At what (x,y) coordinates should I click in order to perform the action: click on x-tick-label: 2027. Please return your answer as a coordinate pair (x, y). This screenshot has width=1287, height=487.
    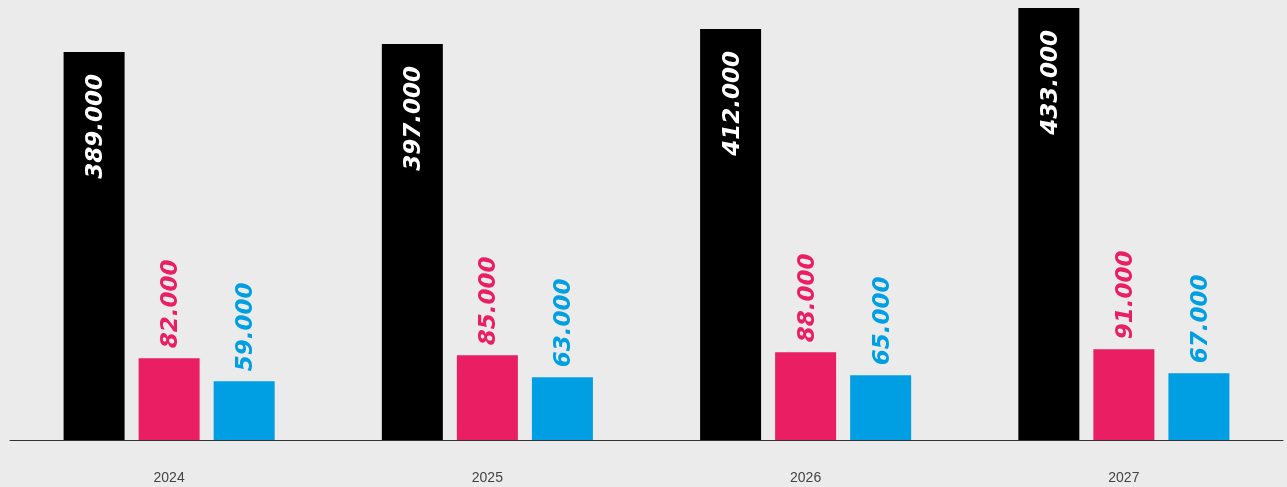
    Looking at the image, I should click on (1124, 477).